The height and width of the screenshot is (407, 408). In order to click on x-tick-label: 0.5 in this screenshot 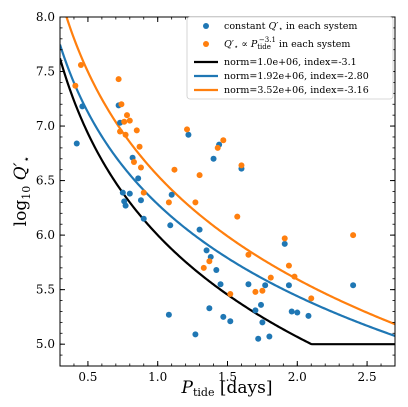, I will do `click(87, 377)`.